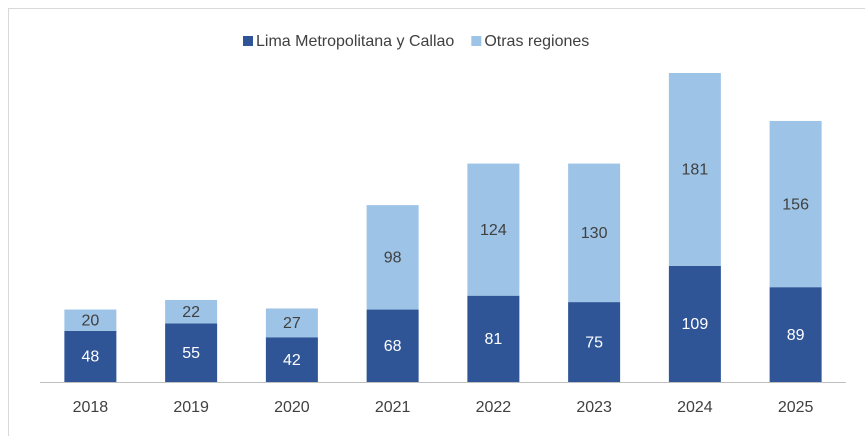 Image resolution: width=865 pixels, height=436 pixels. What do you see at coordinates (91, 407) in the screenshot?
I see `x-tick-label: 2018` at bounding box center [91, 407].